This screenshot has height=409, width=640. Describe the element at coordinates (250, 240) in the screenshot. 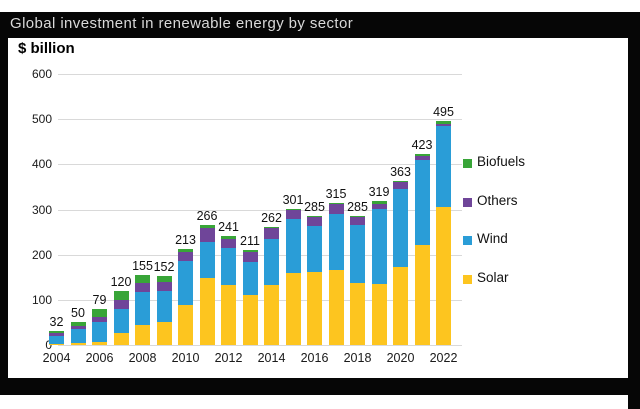

I see `bar-total-label-2013: 211` at that location.